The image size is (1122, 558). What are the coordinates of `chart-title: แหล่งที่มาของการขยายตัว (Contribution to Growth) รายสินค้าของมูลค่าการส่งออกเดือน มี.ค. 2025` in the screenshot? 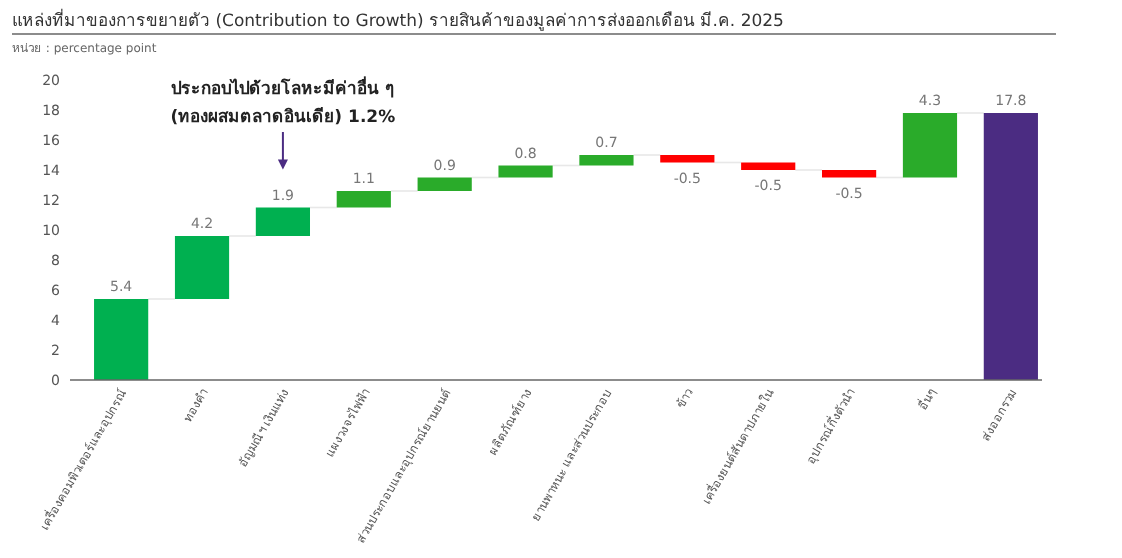 It's located at (398, 20).